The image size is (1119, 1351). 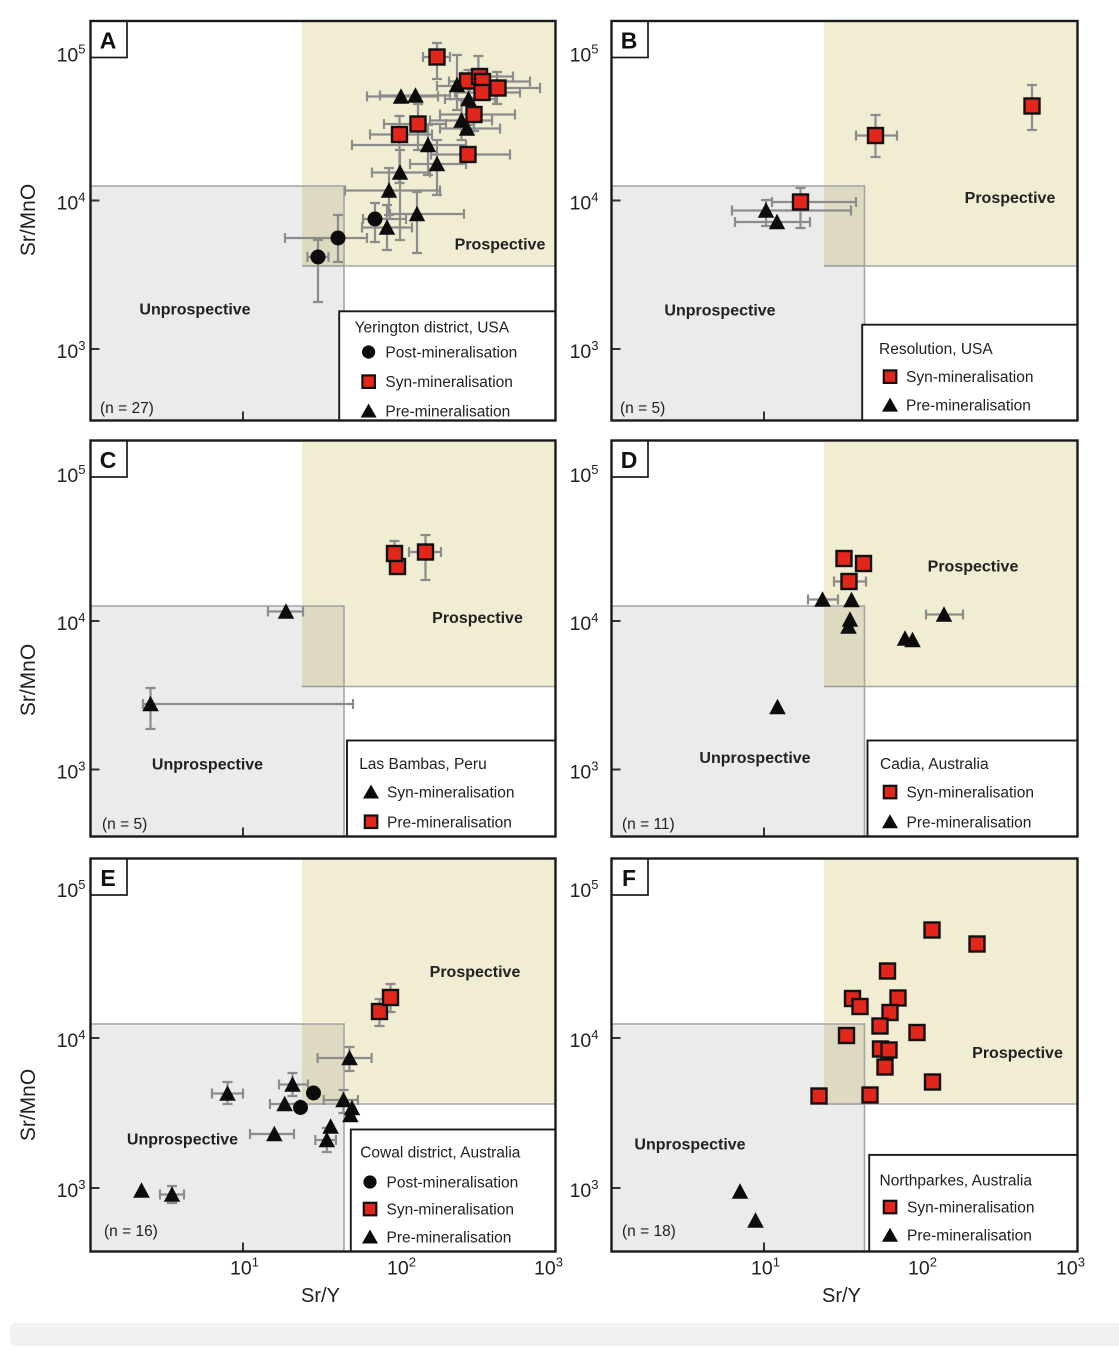 I want to click on svg-text: Cowal district, Australia, so click(x=440, y=1152).